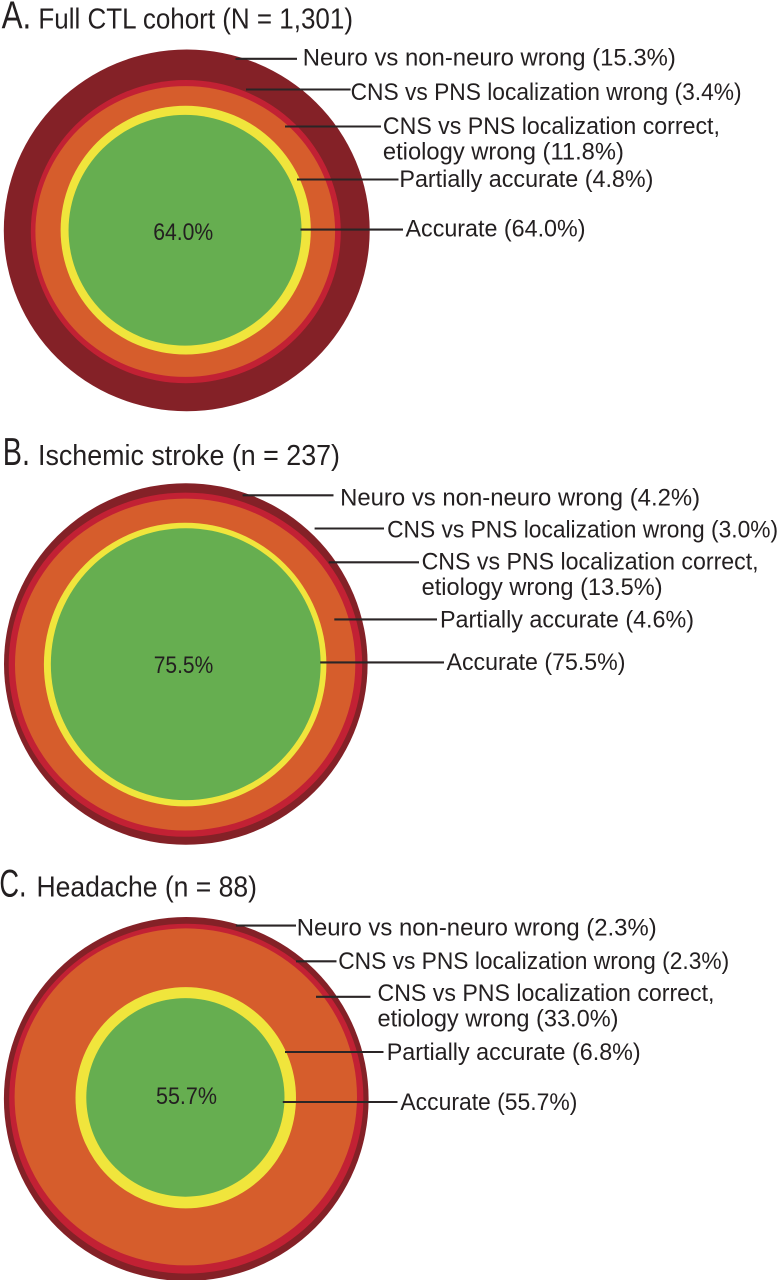 The width and height of the screenshot is (779, 1280). What do you see at coordinates (533, 961) in the screenshot?
I see `svg-text:CNS vs PNS localization wrong: CNS vs PNS localization wrong (2.3%)` at bounding box center [533, 961].